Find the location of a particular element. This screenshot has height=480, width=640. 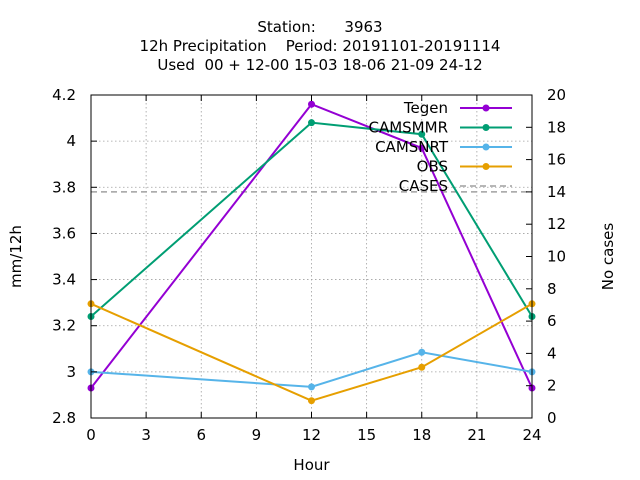

y2-tick-label: 2 is located at coordinates (552, 386).